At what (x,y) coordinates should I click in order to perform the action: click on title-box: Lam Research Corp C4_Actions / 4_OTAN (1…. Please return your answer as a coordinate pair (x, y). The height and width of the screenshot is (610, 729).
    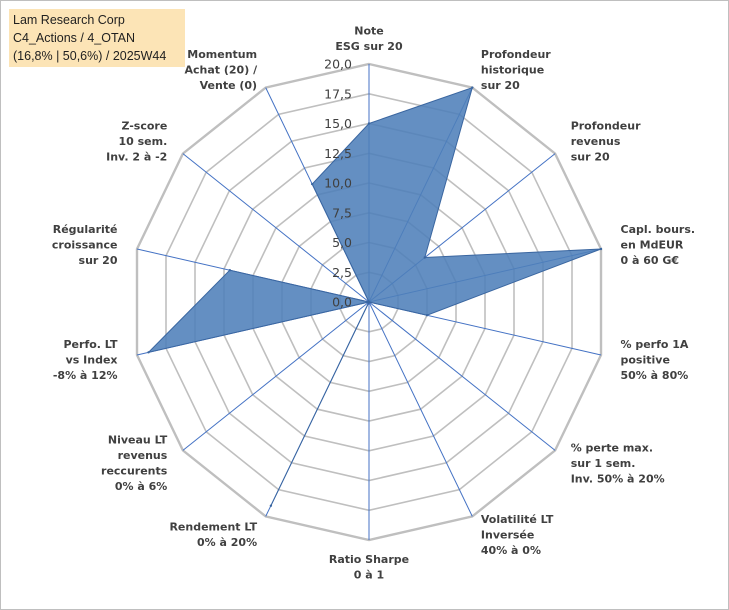
    Looking at the image, I should click on (97, 38).